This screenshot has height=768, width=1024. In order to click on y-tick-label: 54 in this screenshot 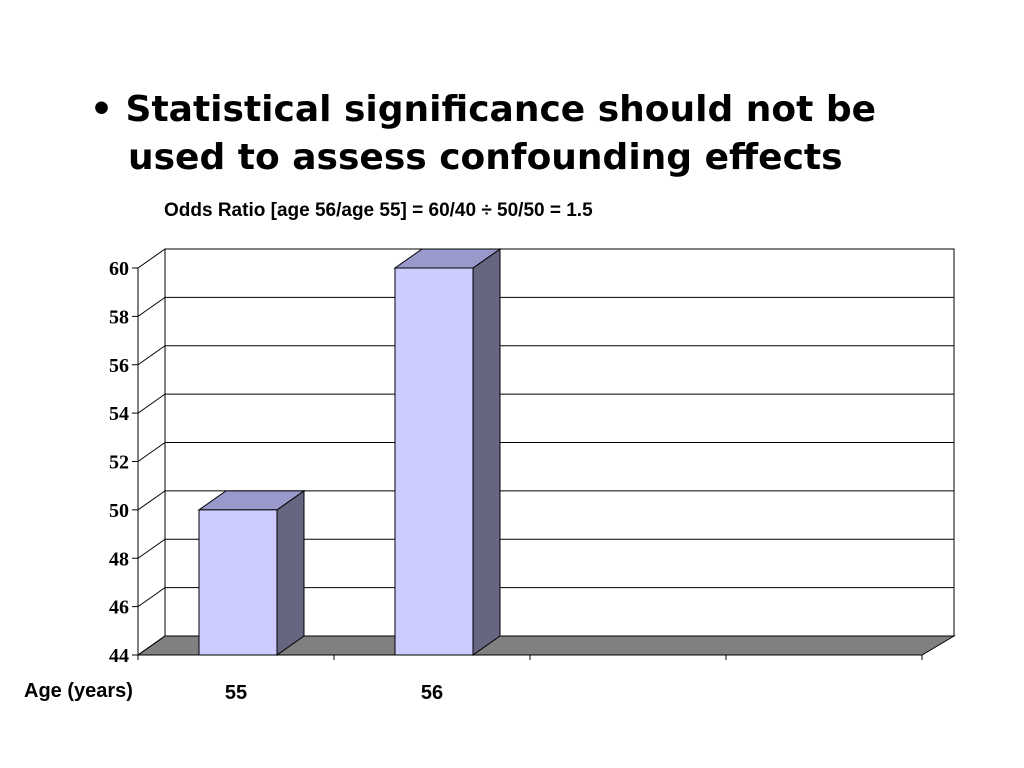, I will do `click(119, 414)`.